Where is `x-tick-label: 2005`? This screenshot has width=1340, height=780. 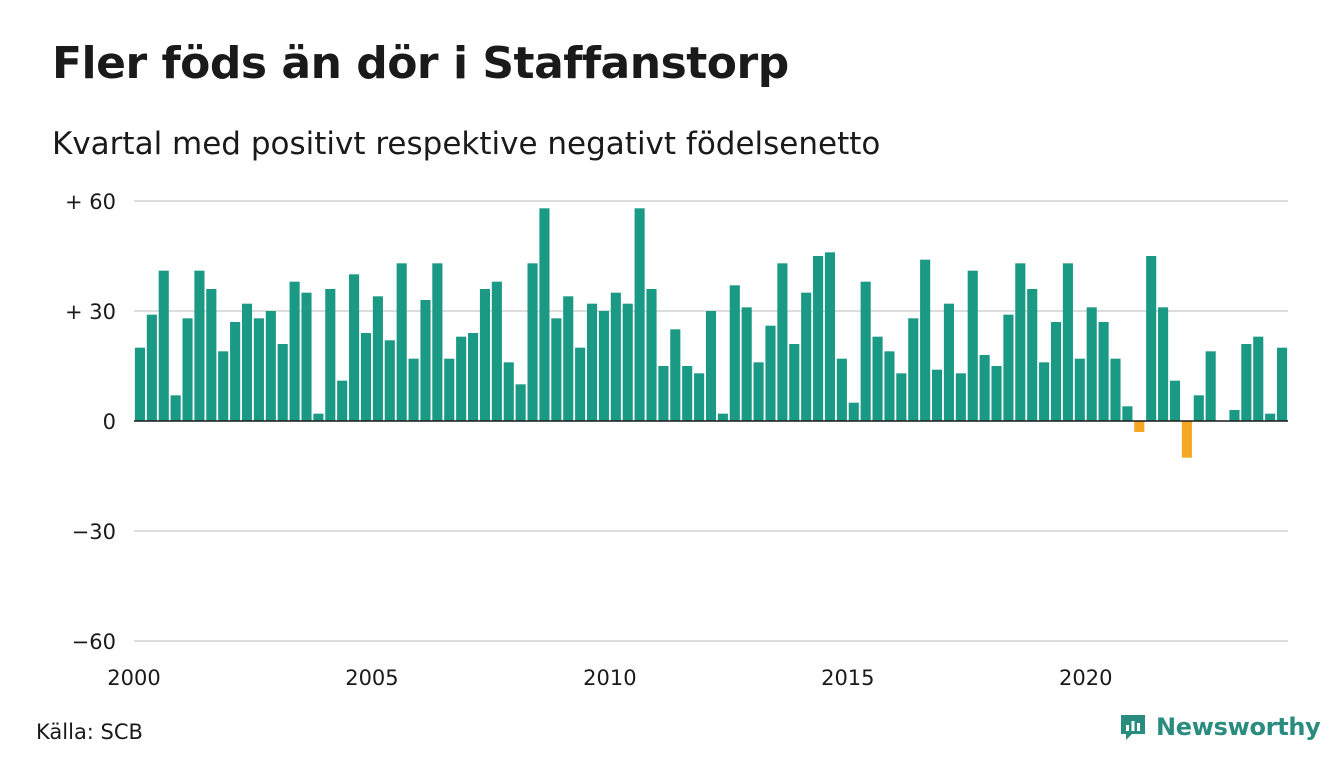
x-tick-label: 2005 is located at coordinates (371, 678).